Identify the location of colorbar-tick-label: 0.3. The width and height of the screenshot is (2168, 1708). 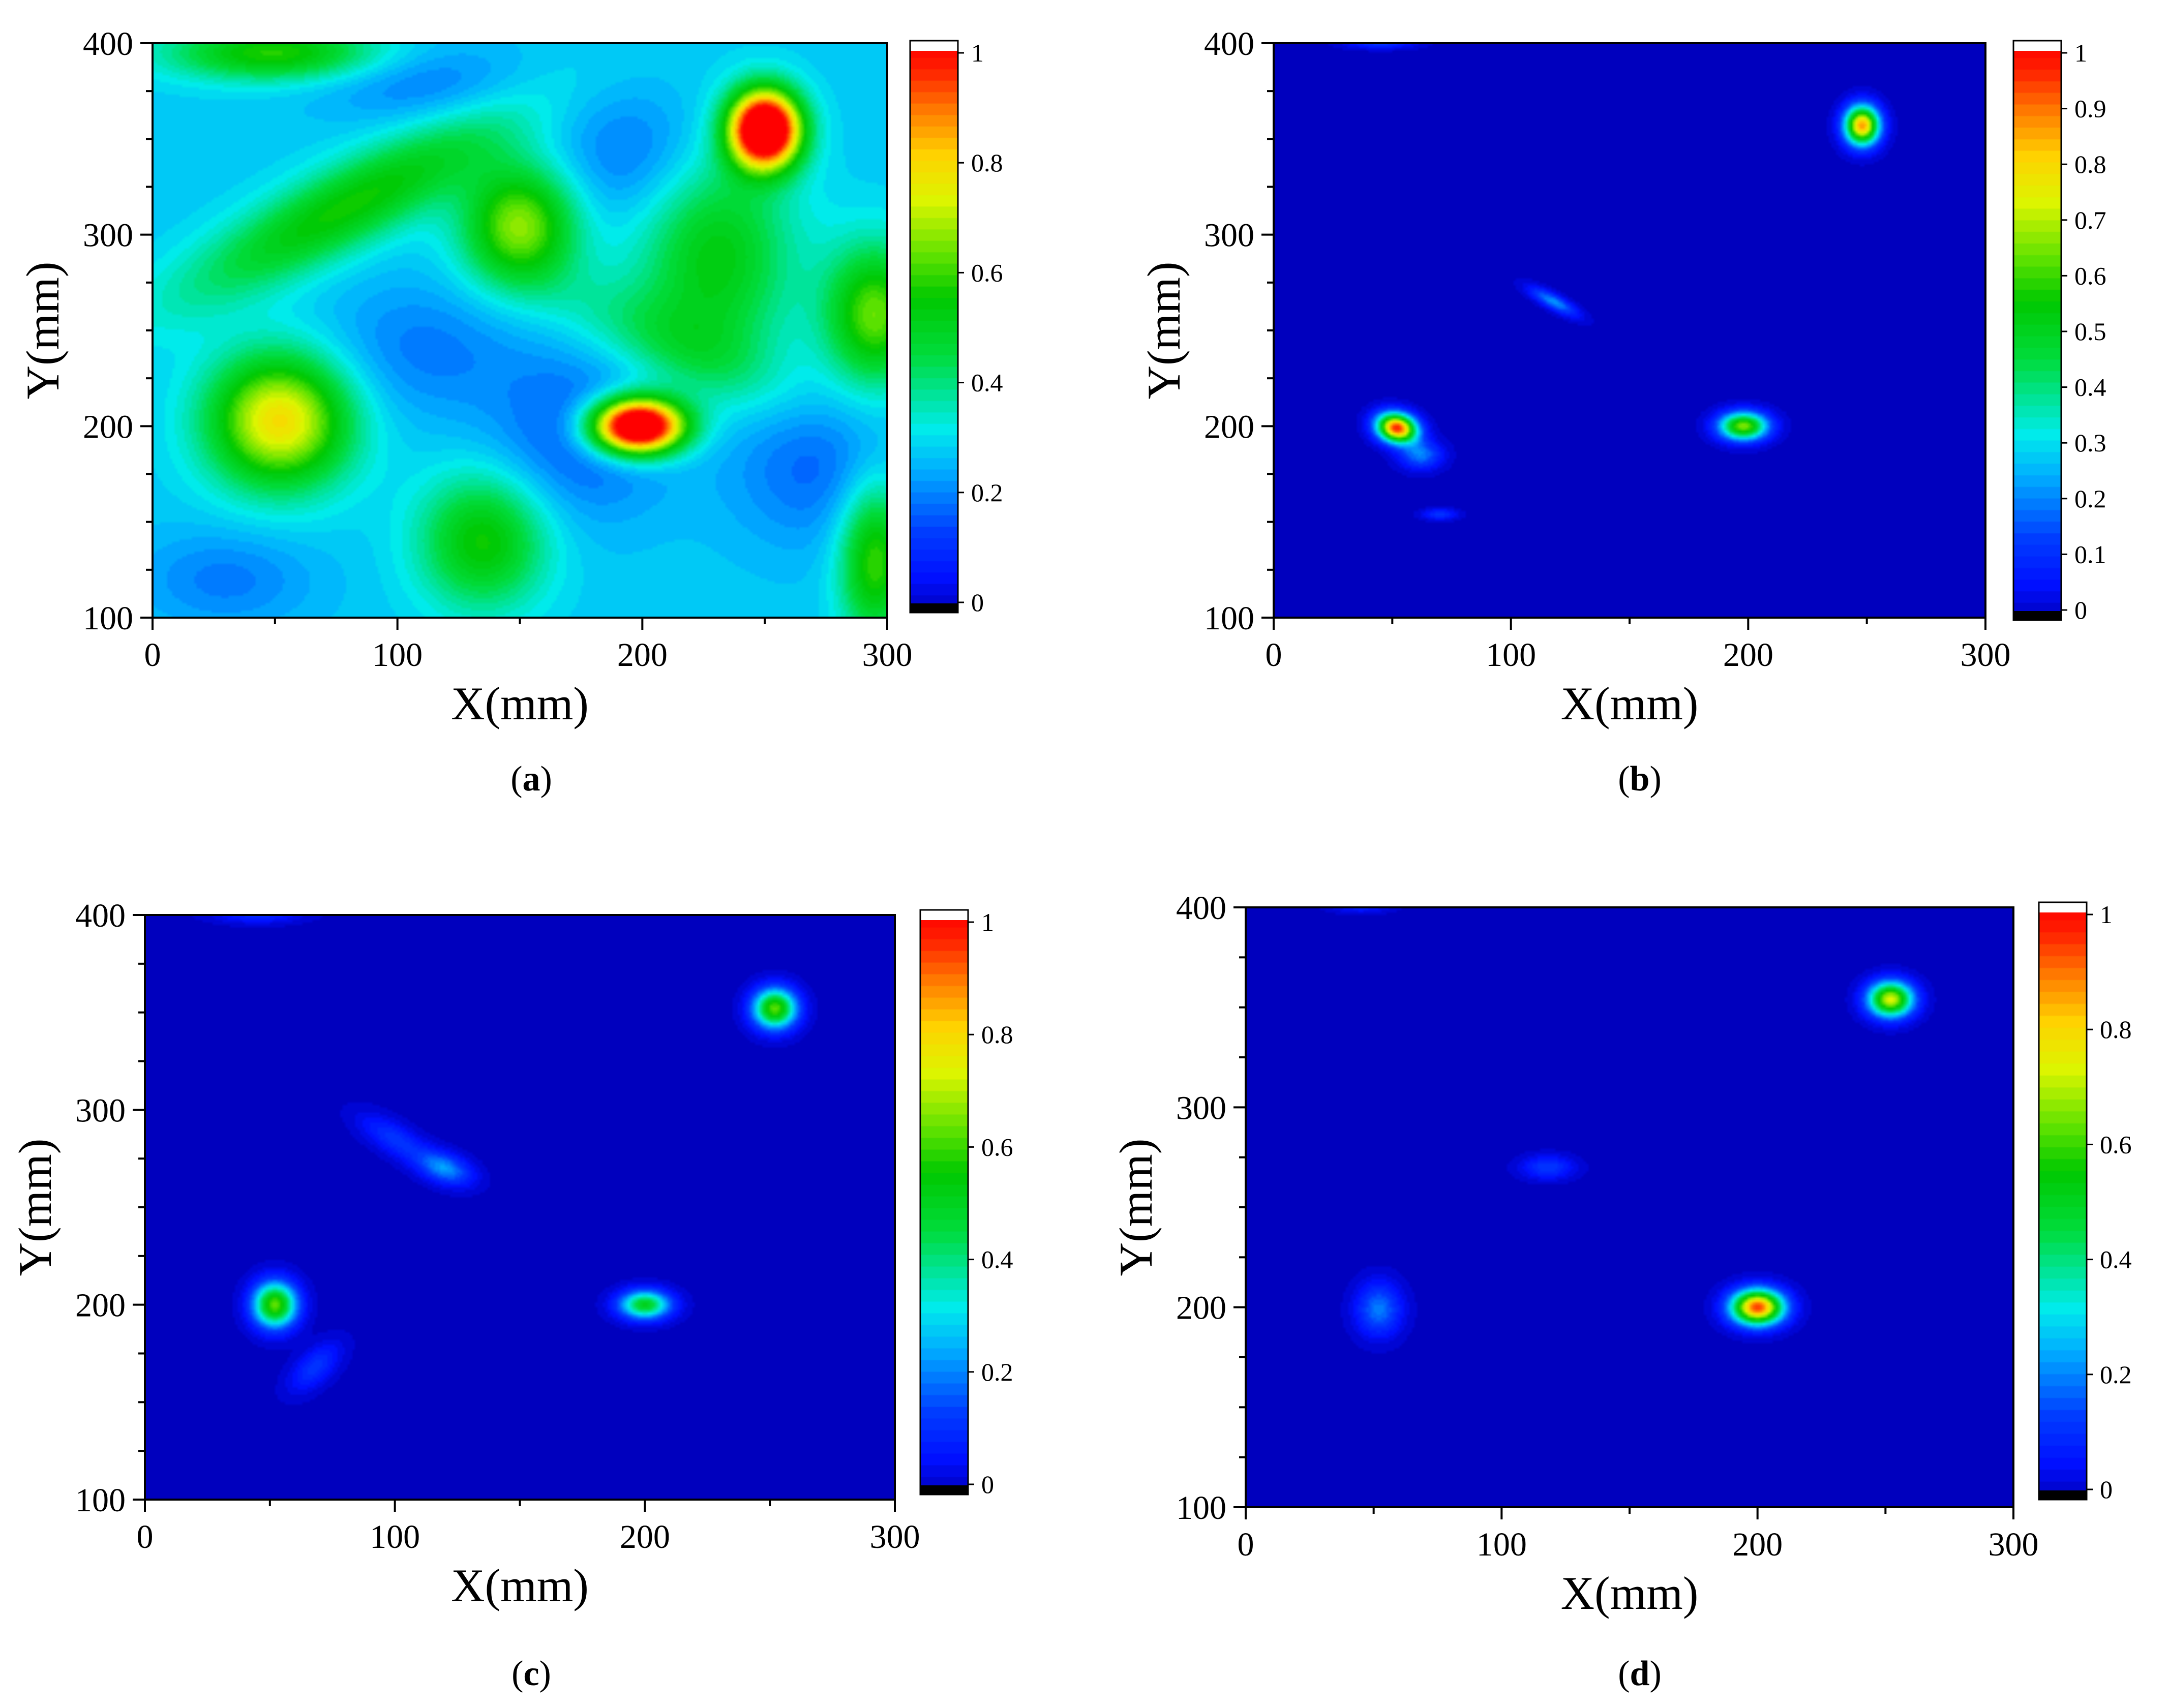
(2090, 443).